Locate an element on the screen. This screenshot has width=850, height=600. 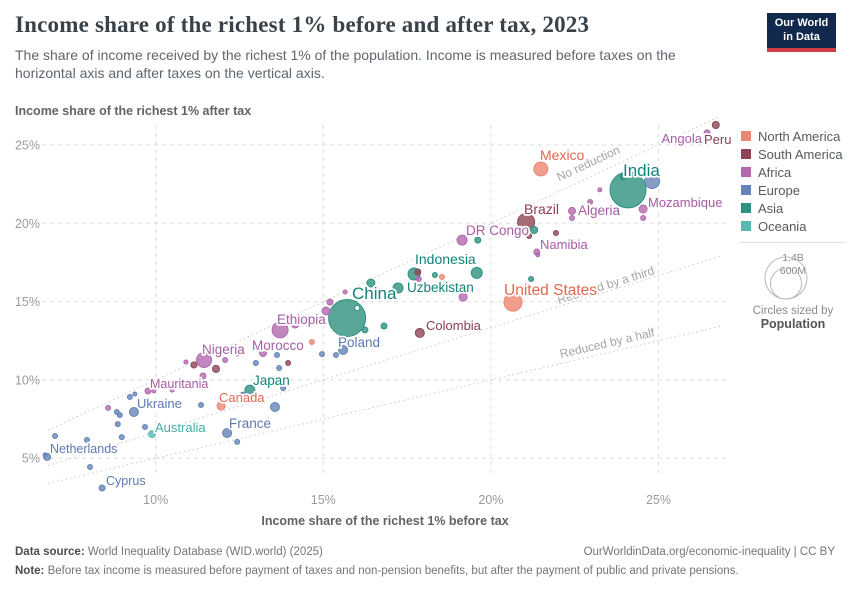
country-label-angola: Angola is located at coordinates (682, 138).